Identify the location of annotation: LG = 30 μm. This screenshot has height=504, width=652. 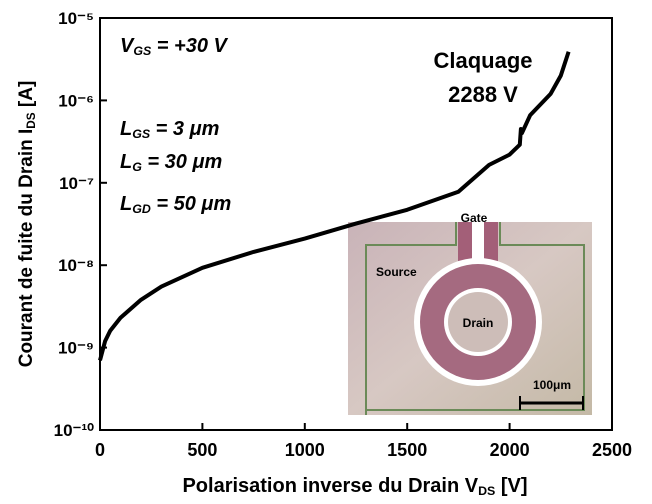
(171, 162).